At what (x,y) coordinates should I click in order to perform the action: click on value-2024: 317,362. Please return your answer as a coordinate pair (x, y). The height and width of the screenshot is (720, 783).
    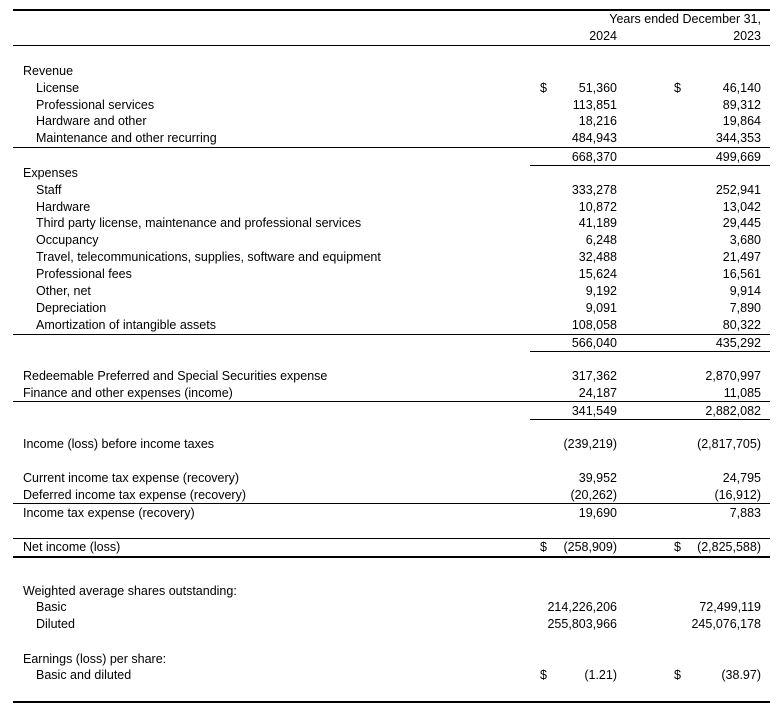
    Looking at the image, I should click on (594, 376).